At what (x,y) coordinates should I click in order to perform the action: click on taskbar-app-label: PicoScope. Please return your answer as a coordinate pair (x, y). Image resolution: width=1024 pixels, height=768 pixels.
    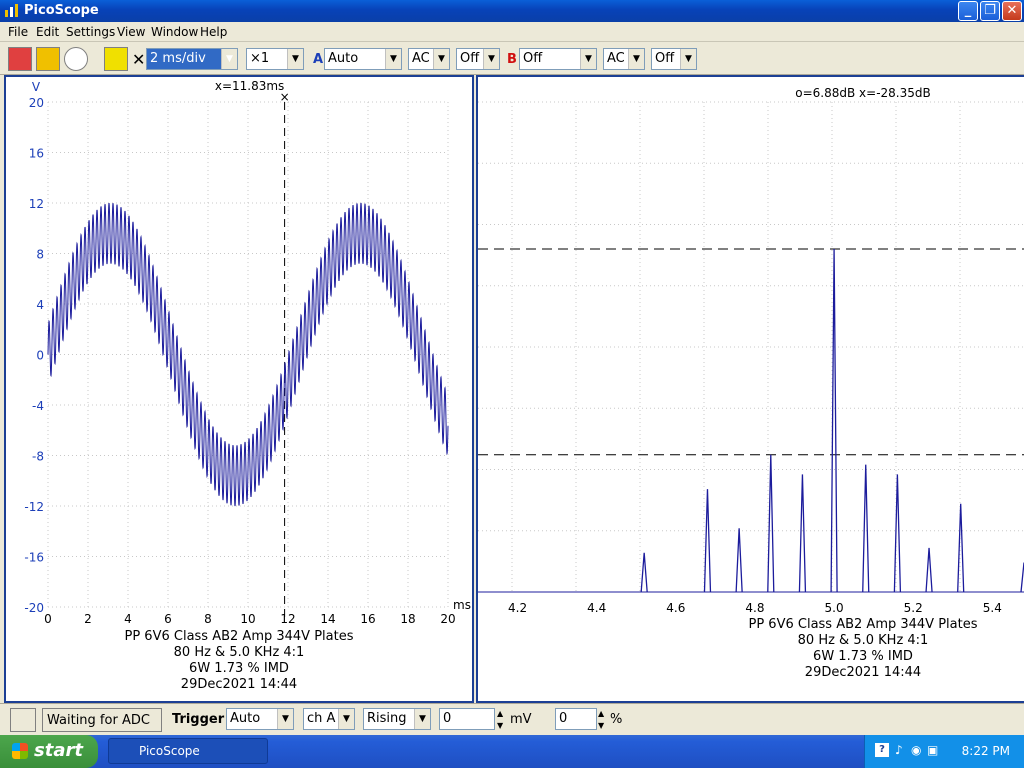
    Looking at the image, I should click on (169, 751).